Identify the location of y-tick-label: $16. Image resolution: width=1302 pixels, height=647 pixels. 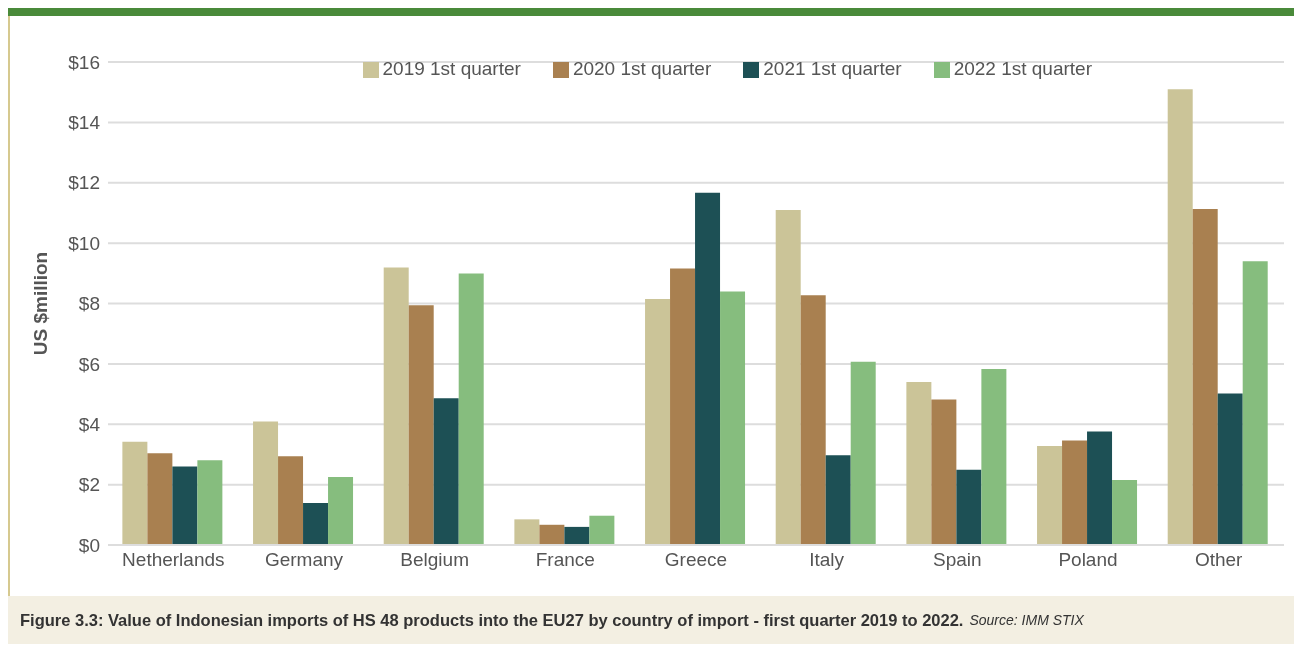
(84, 62).